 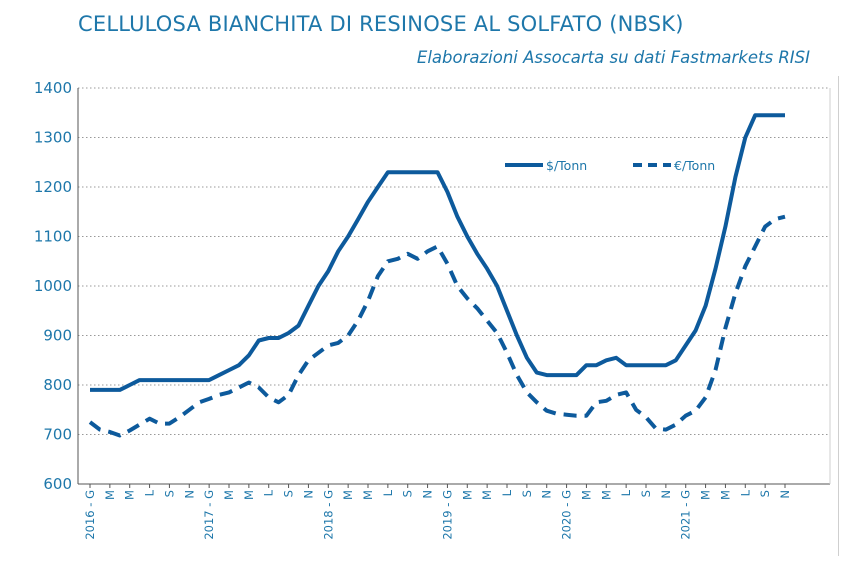 I want to click on y-tick-label: 600, so click(x=57, y=484).